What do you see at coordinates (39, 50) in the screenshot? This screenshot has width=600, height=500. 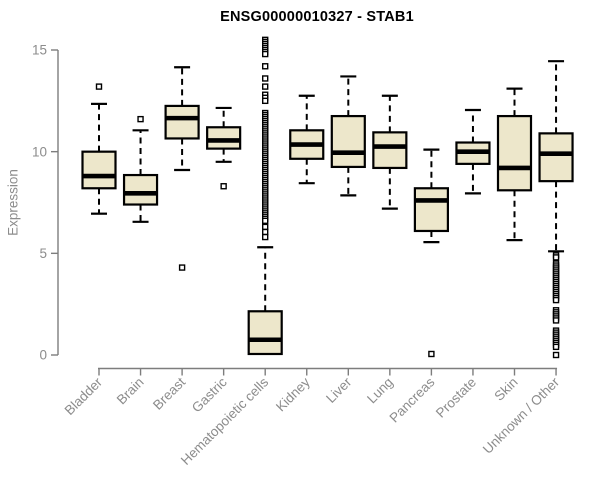 I see `y-tick-label: 15` at bounding box center [39, 50].